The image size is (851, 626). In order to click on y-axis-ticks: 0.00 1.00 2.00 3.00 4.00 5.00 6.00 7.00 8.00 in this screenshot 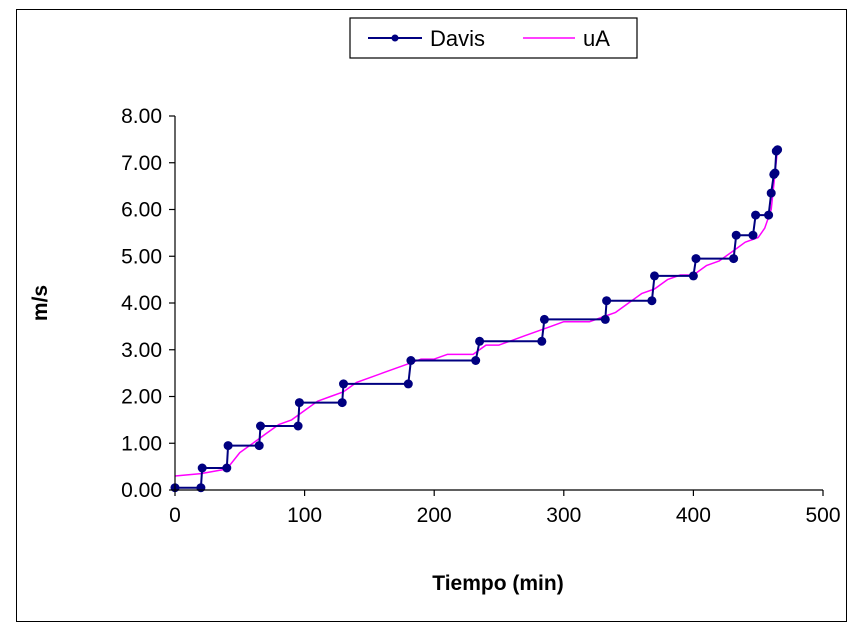, I will do `click(148, 303)`.